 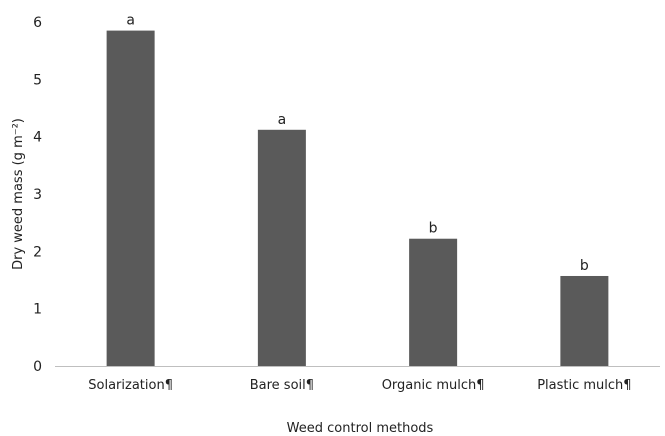 I want to click on x-category-label: Plastic mulch¶, so click(x=584, y=385).